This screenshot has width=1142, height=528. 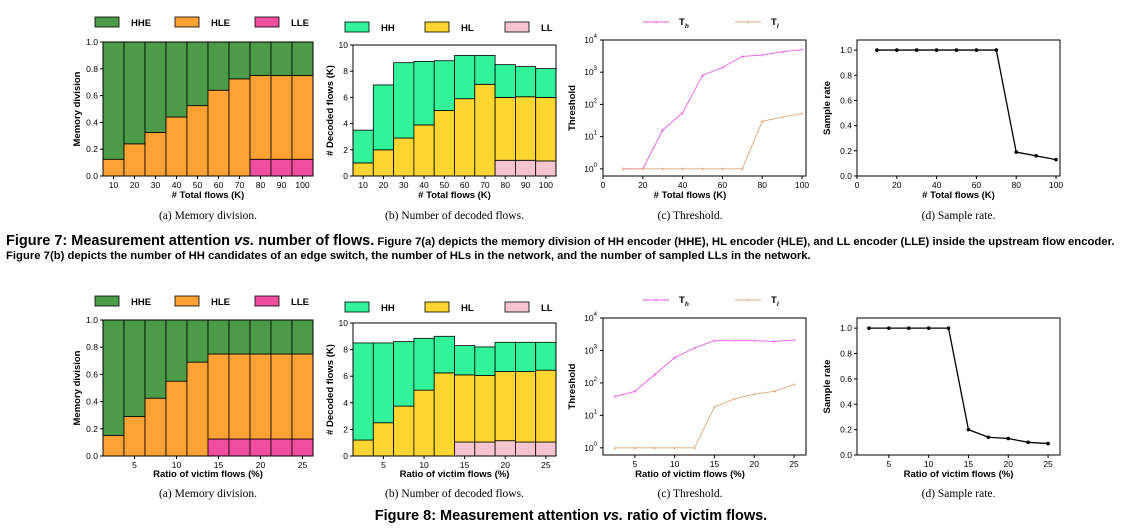 I want to click on chart-7b-legend-swatch, so click(x=357, y=27).